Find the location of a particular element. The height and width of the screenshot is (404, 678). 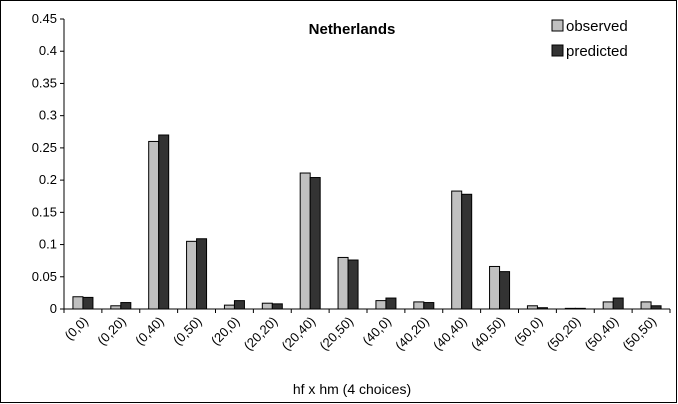

x-tick-label: (50,0) is located at coordinates (528, 331).